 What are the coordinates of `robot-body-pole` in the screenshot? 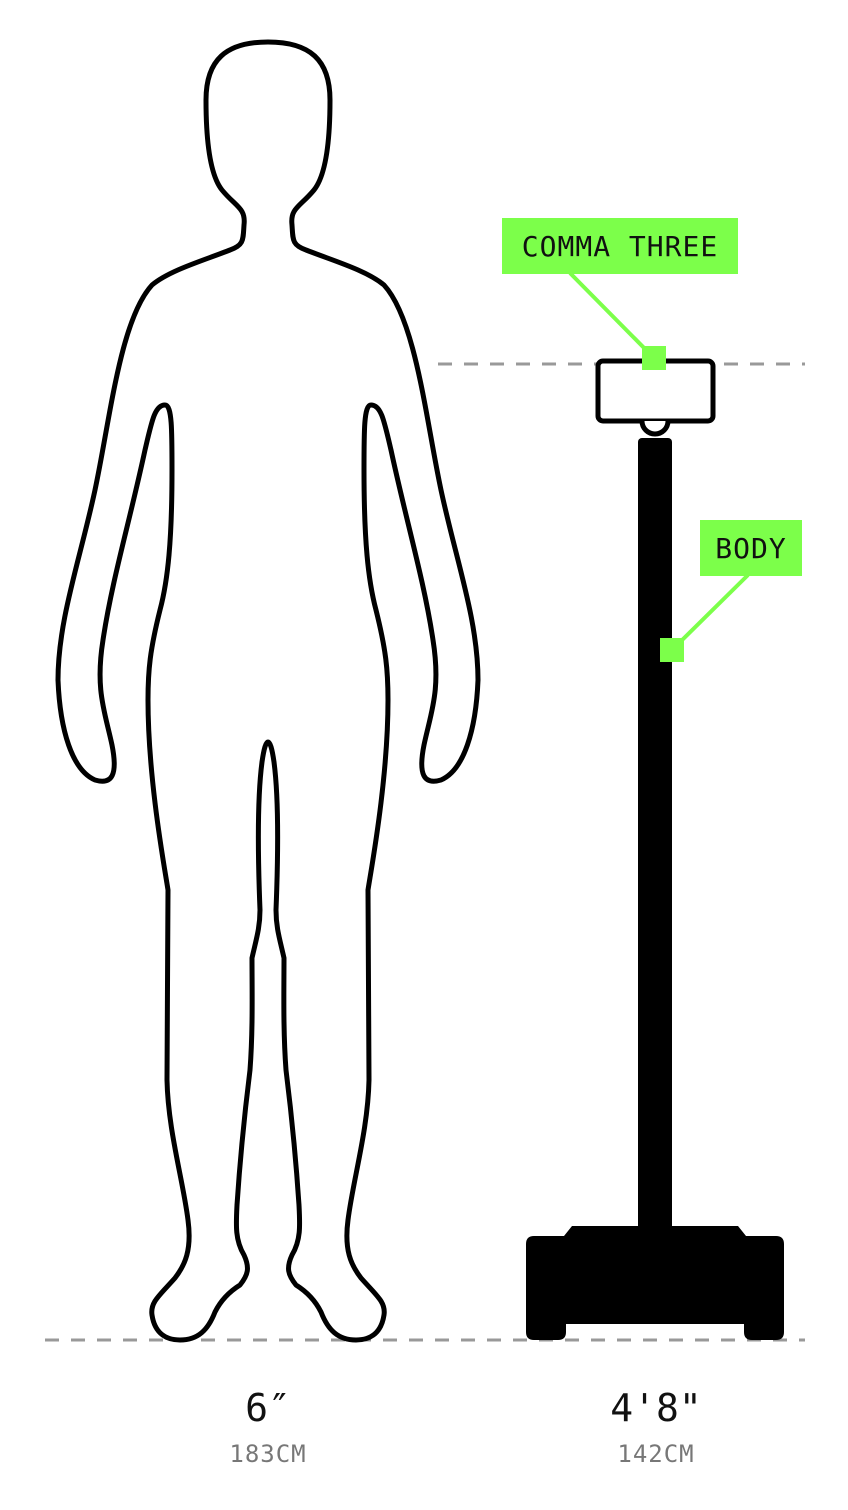 It's located at (655, 838).